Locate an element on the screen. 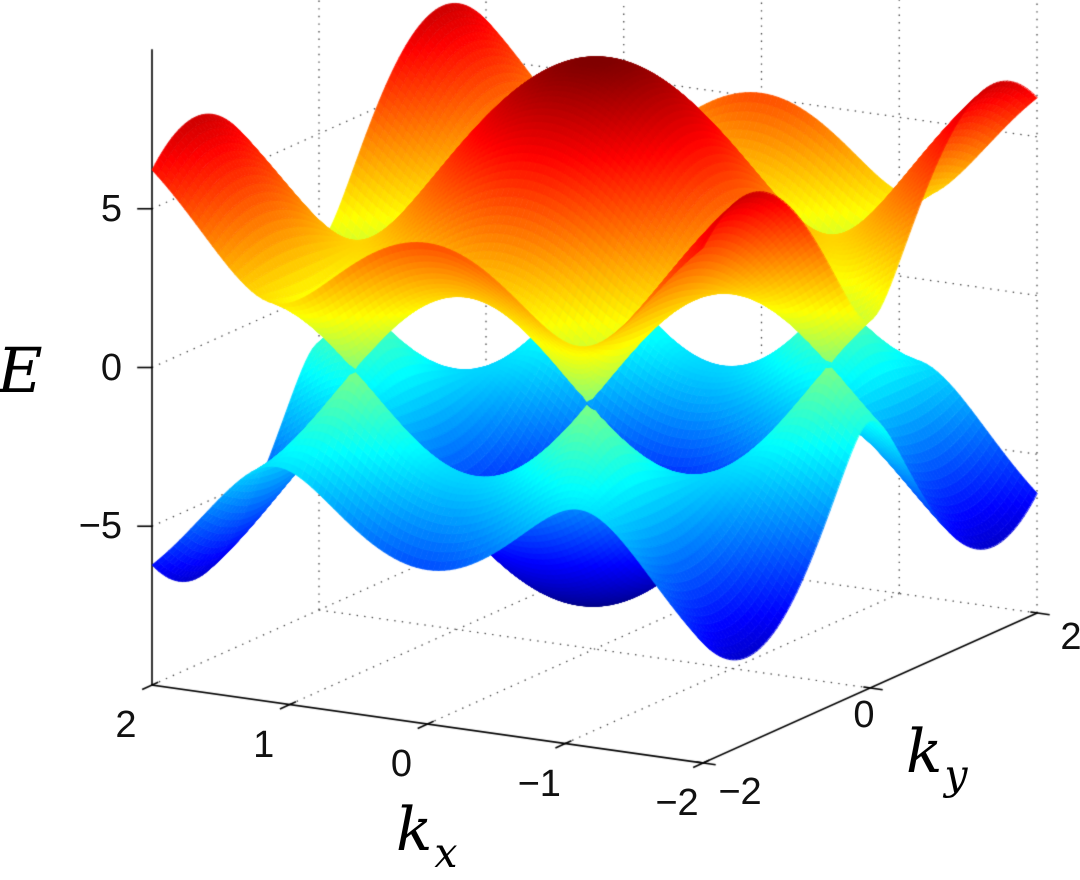 This screenshot has height=880, width=1080. z-tick-label: 0 is located at coordinates (111, 367).